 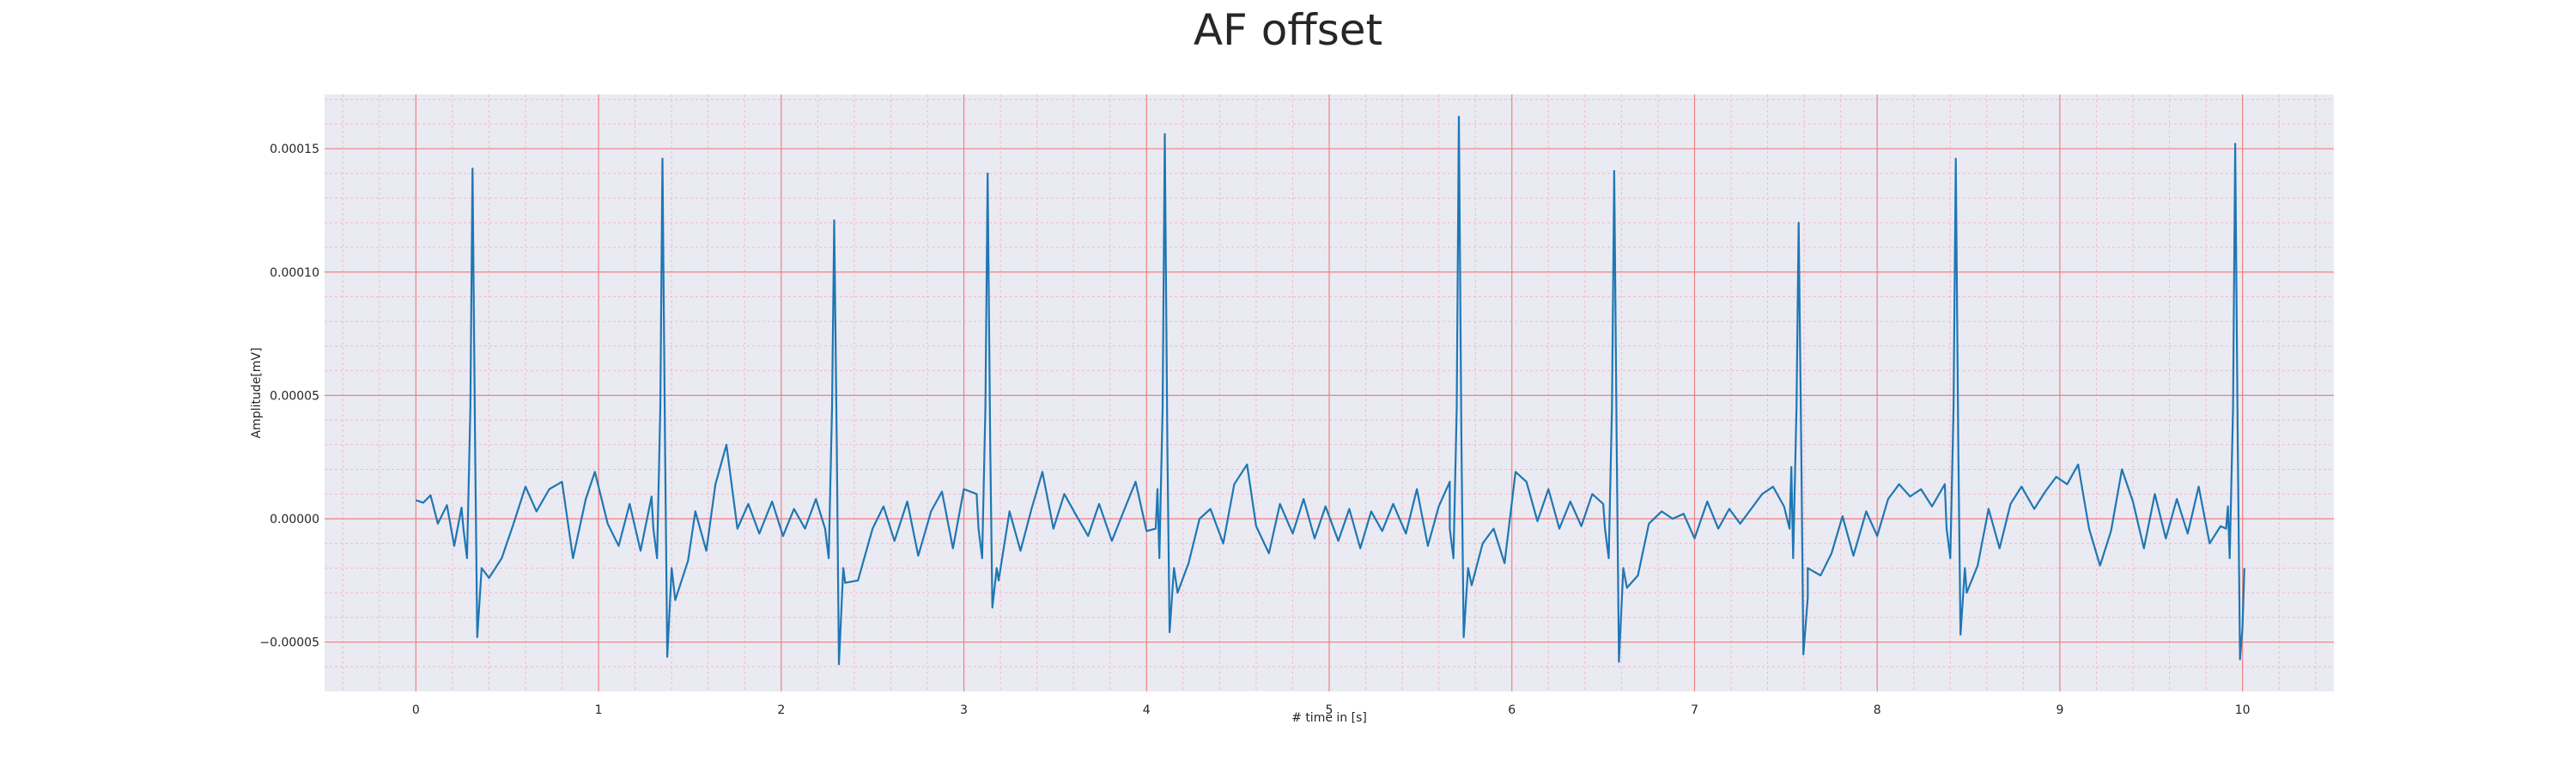 What do you see at coordinates (964, 710) in the screenshot?
I see `x-tick-label: 3` at bounding box center [964, 710].